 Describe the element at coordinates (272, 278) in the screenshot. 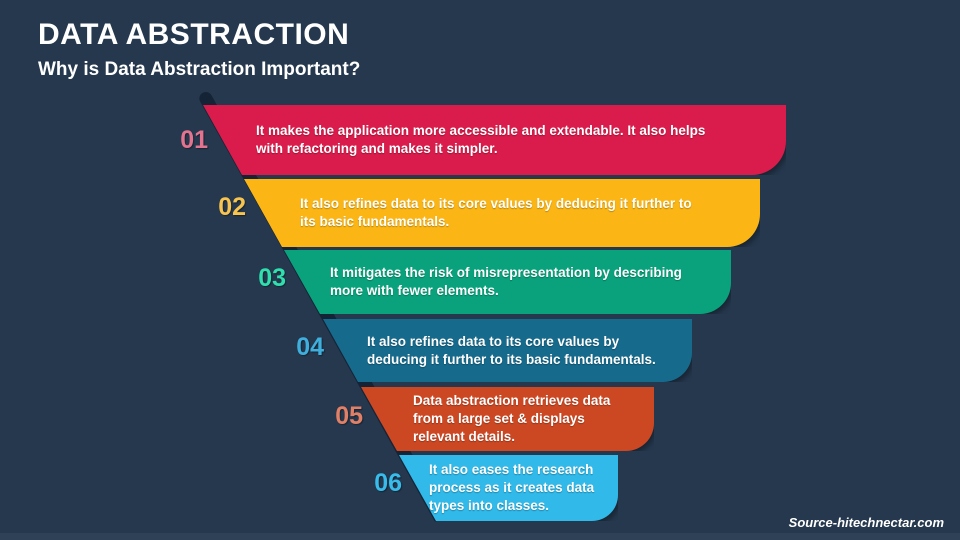

I see `step-number-3: 03` at that location.